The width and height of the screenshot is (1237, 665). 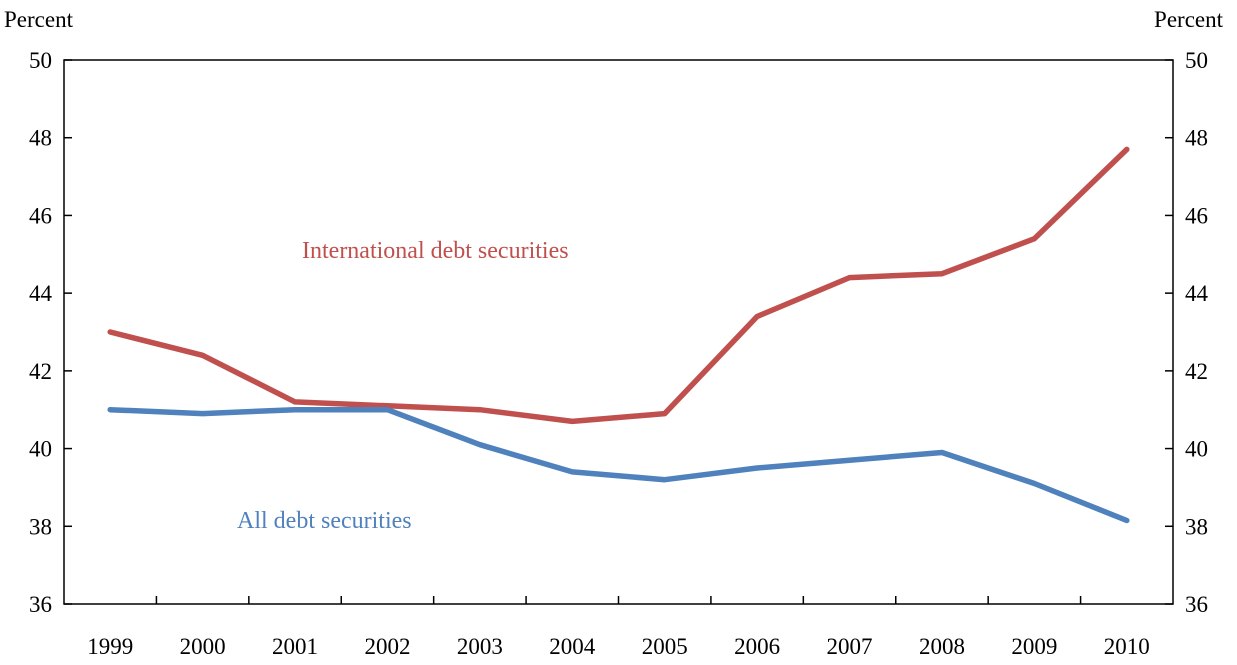 What do you see at coordinates (665, 646) in the screenshot?
I see `x-tick-label: 2005` at bounding box center [665, 646].